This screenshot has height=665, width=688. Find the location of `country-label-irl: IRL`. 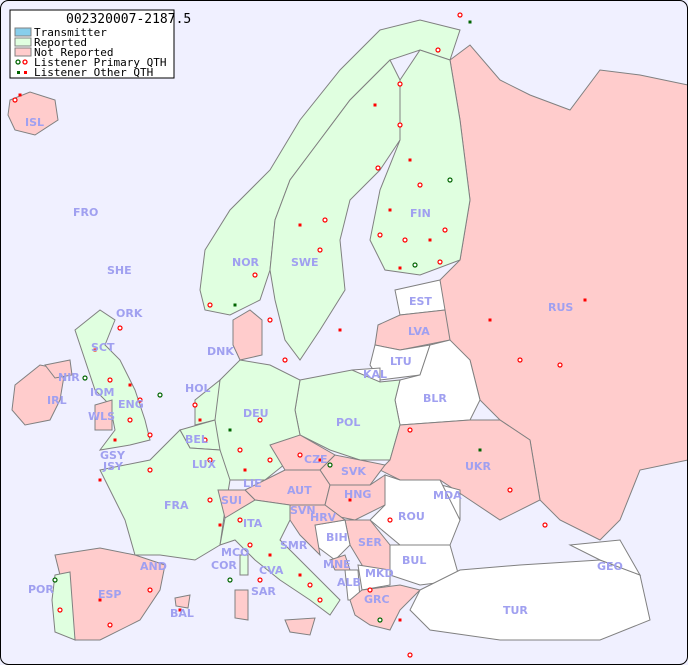

country-label-irl: IRL is located at coordinates (57, 400).